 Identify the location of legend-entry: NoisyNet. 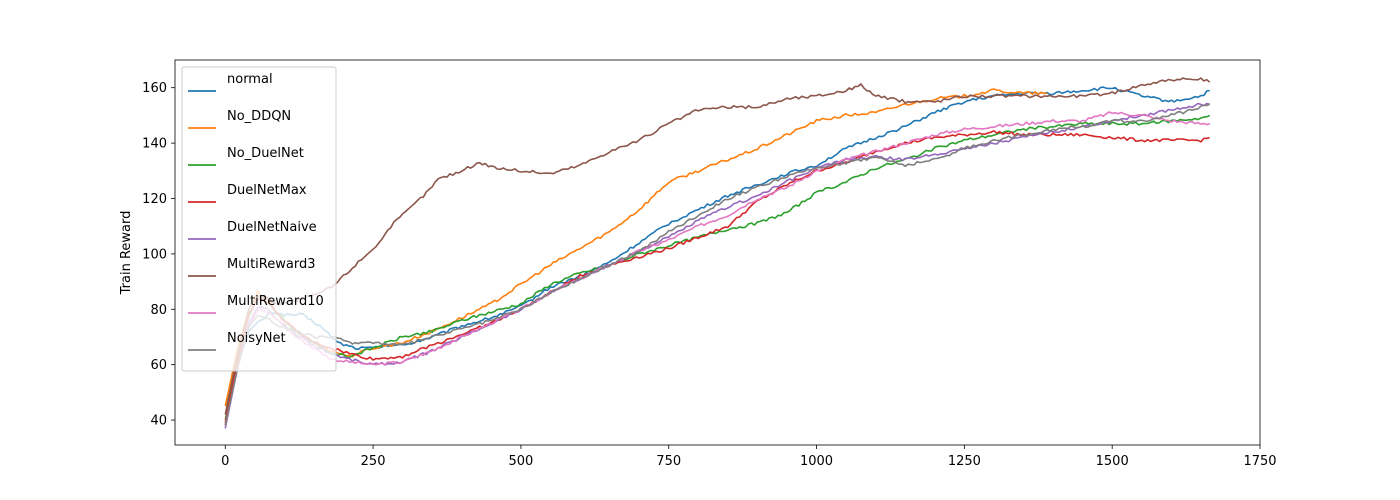
(237, 341).